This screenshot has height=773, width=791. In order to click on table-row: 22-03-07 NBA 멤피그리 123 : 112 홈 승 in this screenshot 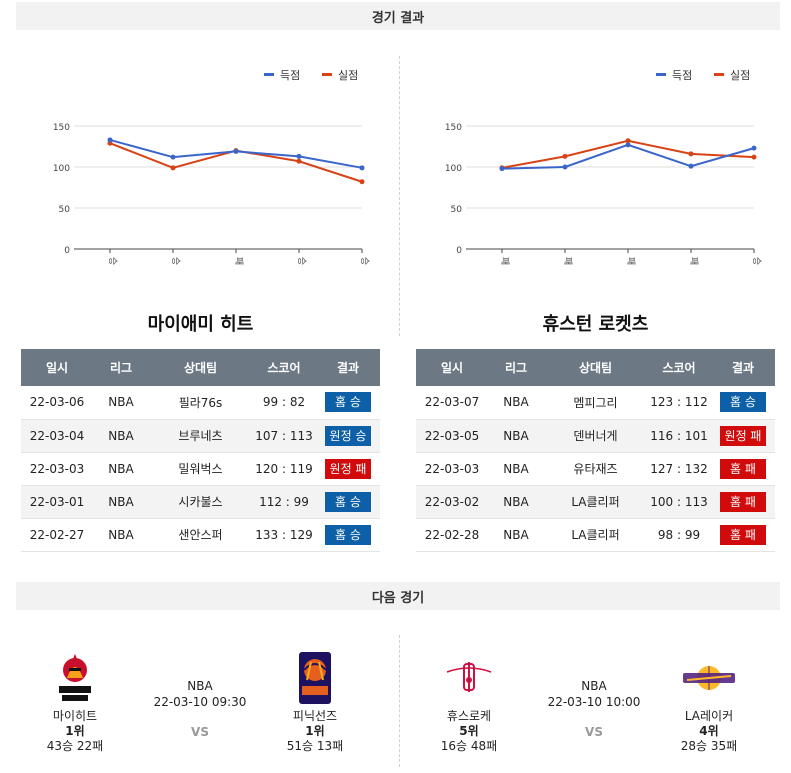, I will do `click(595, 403)`.